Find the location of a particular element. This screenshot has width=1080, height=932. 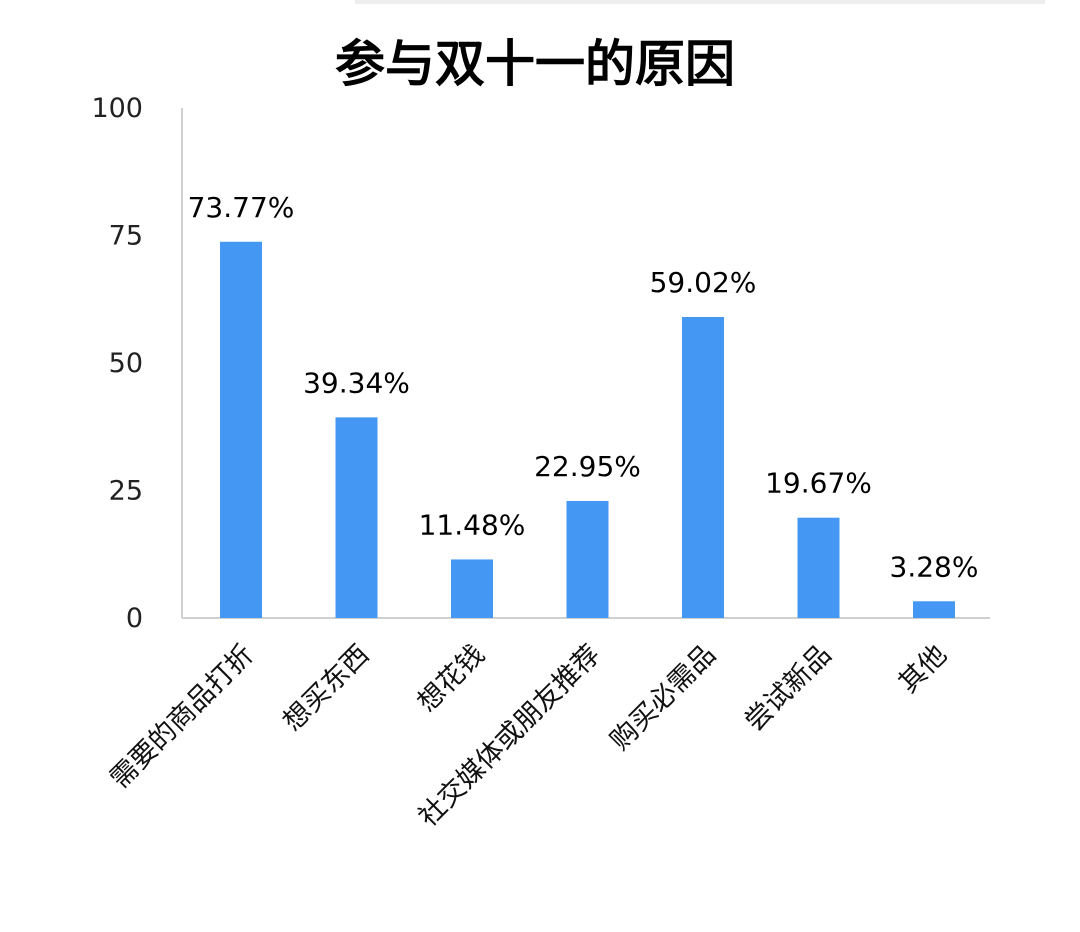

y-tick-label: 0 is located at coordinates (134, 618).